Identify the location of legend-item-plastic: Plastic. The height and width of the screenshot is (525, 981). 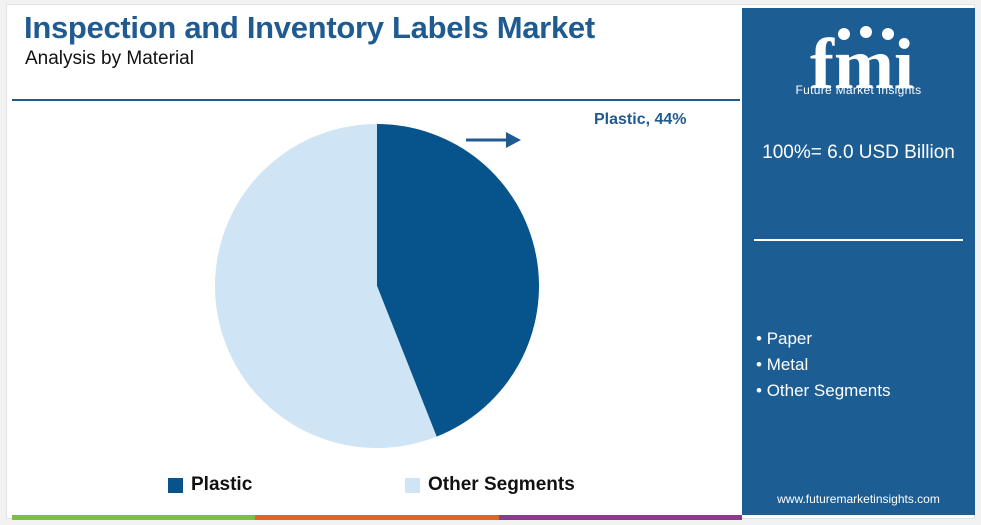
(210, 485).